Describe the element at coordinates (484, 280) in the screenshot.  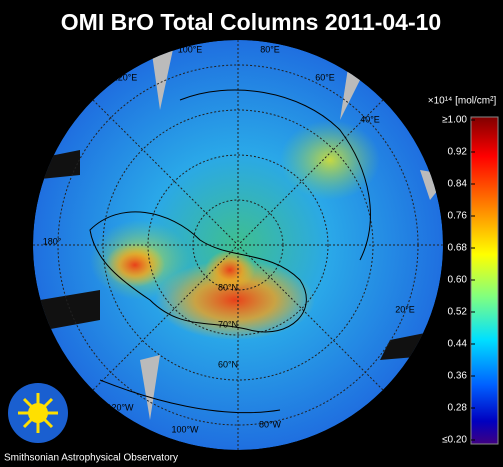
I see `colorbar` at that location.